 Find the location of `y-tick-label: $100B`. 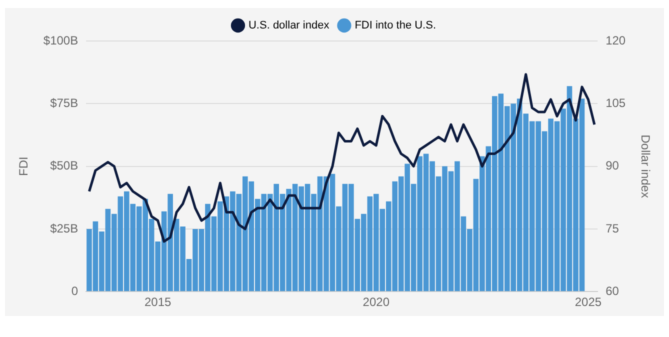

y-tick-label: $100B is located at coordinates (60, 40).